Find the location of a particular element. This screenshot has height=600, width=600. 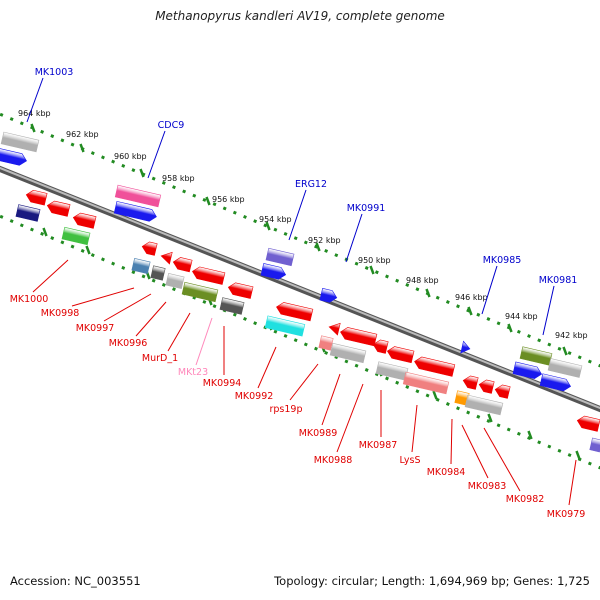

forward-label-mk0985-leader is located at coordinates (489, 290).